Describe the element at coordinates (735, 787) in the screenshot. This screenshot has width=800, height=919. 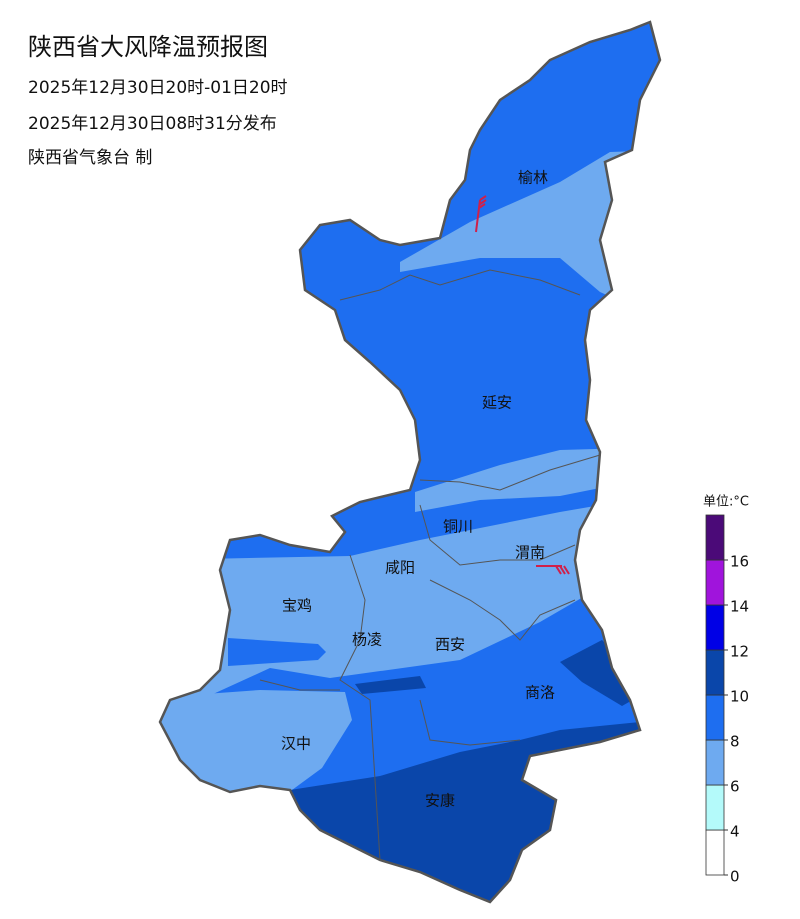
I see `legend-tick-label: 6` at that location.